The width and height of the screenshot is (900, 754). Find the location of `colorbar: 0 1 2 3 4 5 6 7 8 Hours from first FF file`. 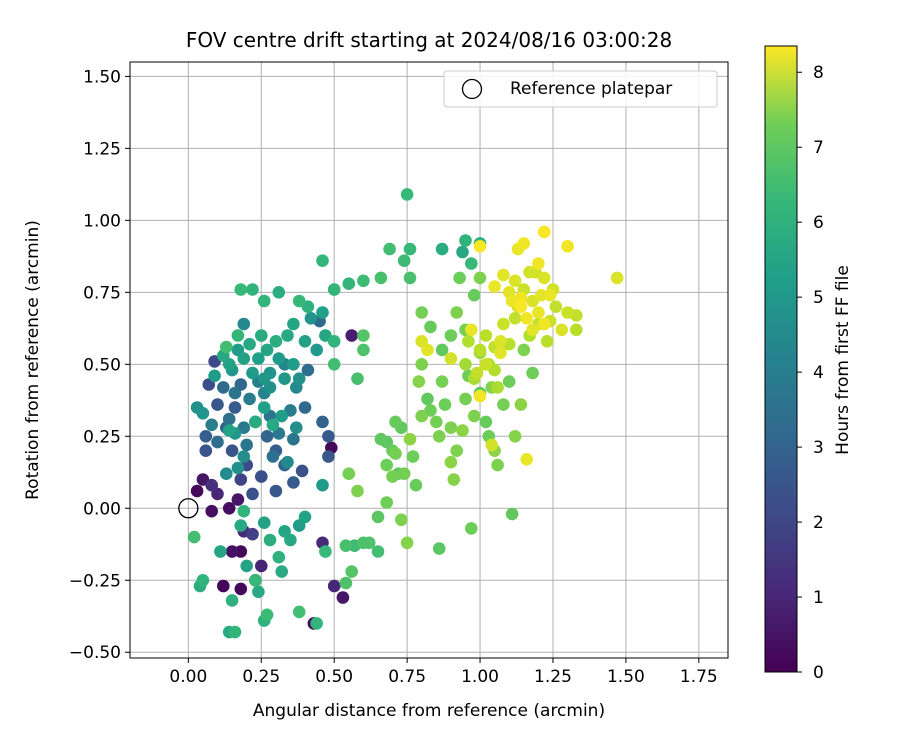

colorbar: 0 1 2 3 4 5 6 7 8 Hours from first FF file is located at coordinates (808, 364).